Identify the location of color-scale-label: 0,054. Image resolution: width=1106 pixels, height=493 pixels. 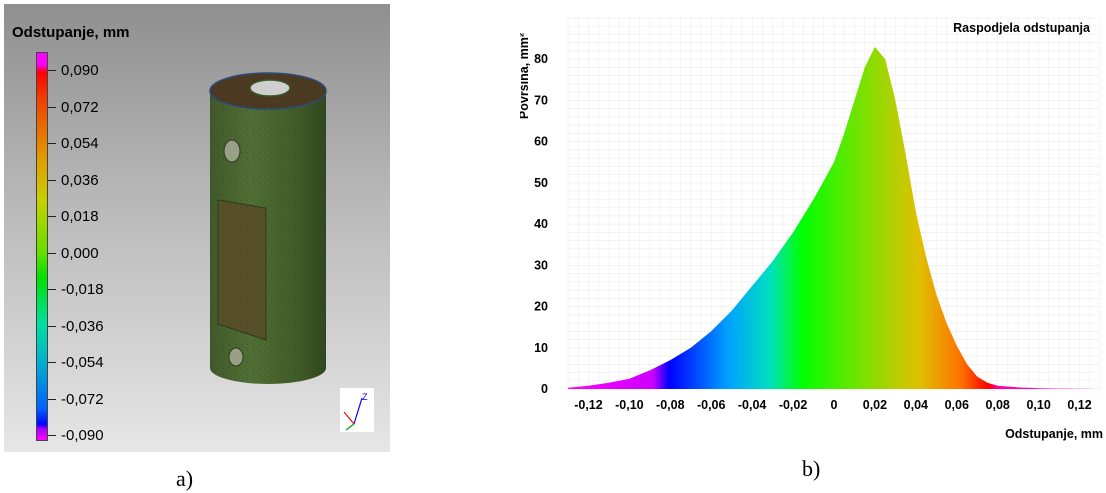
(80, 143).